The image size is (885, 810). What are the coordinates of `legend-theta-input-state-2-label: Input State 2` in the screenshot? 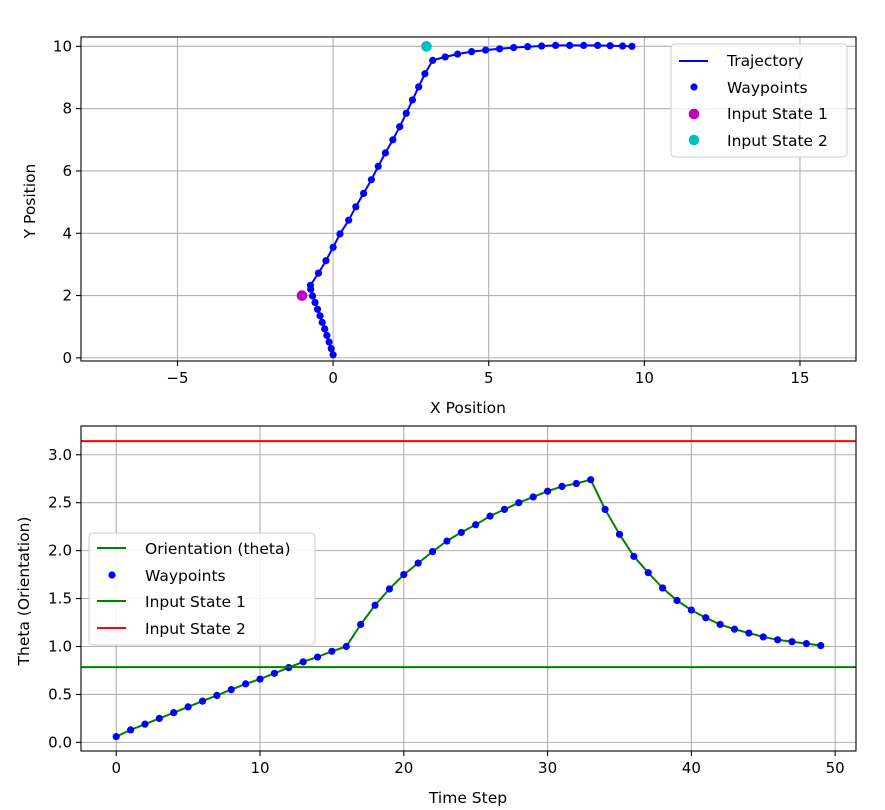 It's located at (195, 629).